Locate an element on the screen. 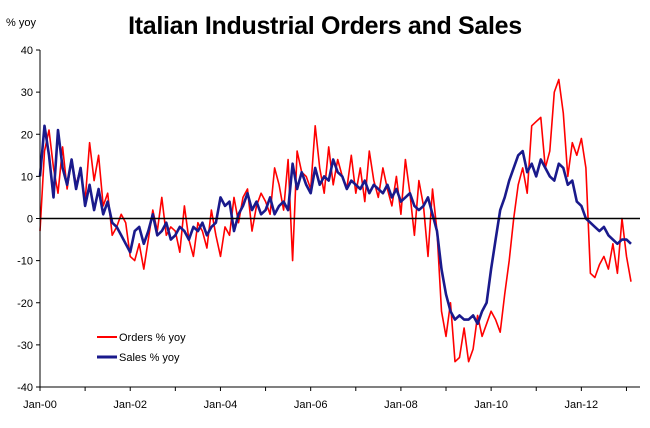  x-tick-label: Jan-08 is located at coordinates (401, 405).